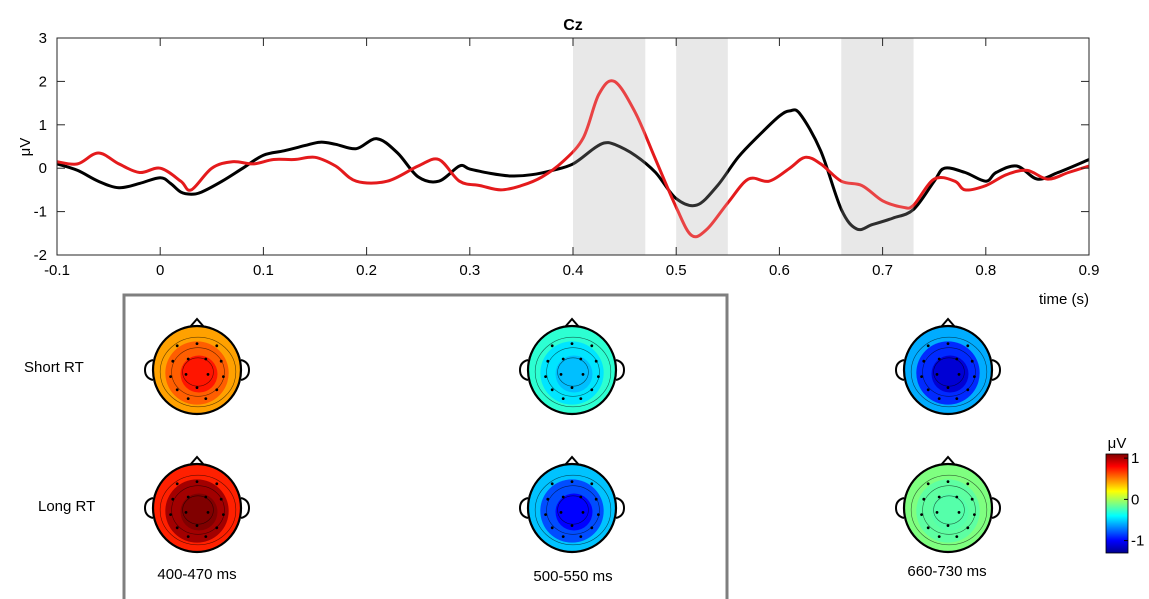  I want to click on topoplot-r2-c2, so click(572, 504).